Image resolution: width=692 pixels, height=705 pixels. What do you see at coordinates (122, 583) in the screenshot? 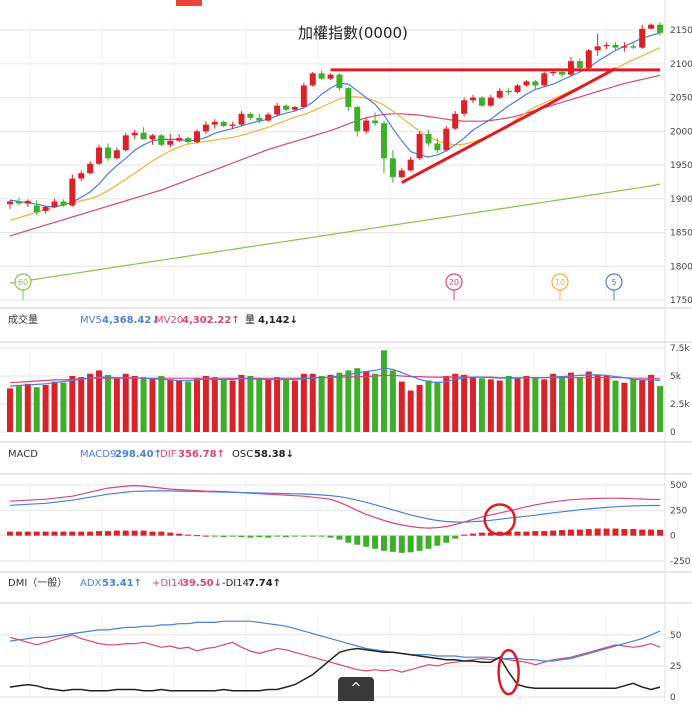
I see `adx-value: 53.41↑` at bounding box center [122, 583].